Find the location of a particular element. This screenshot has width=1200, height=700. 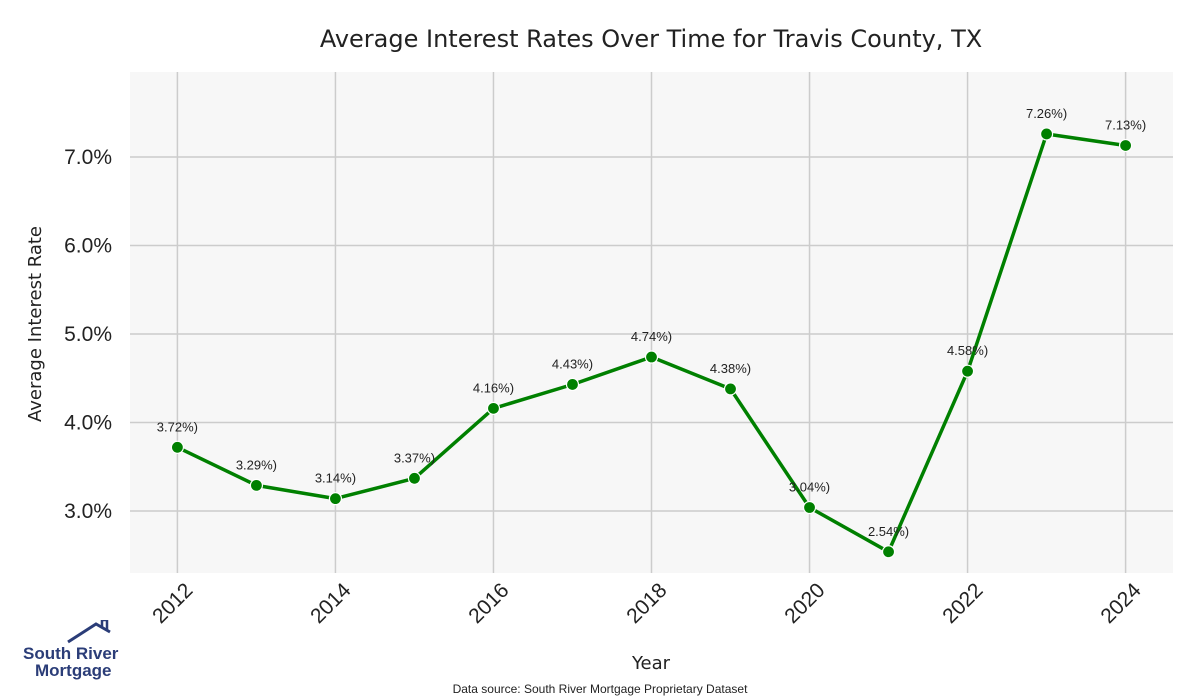

x-tick-label: 2014 is located at coordinates (331, 604).